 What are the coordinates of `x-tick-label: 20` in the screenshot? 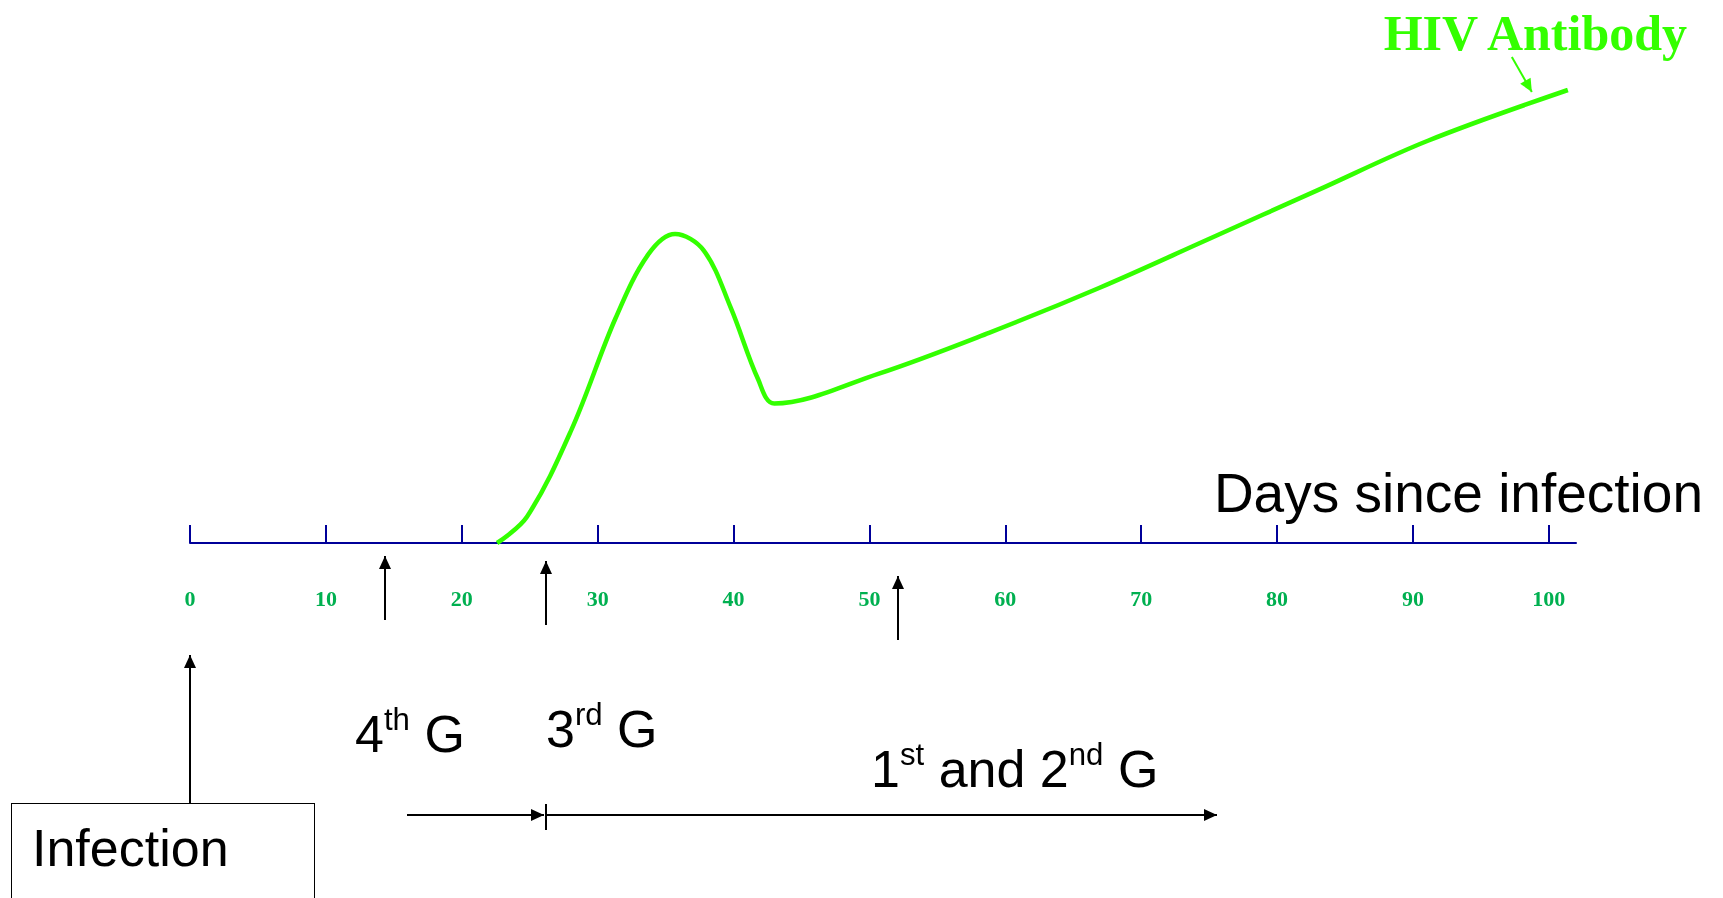 It's located at (461, 598).